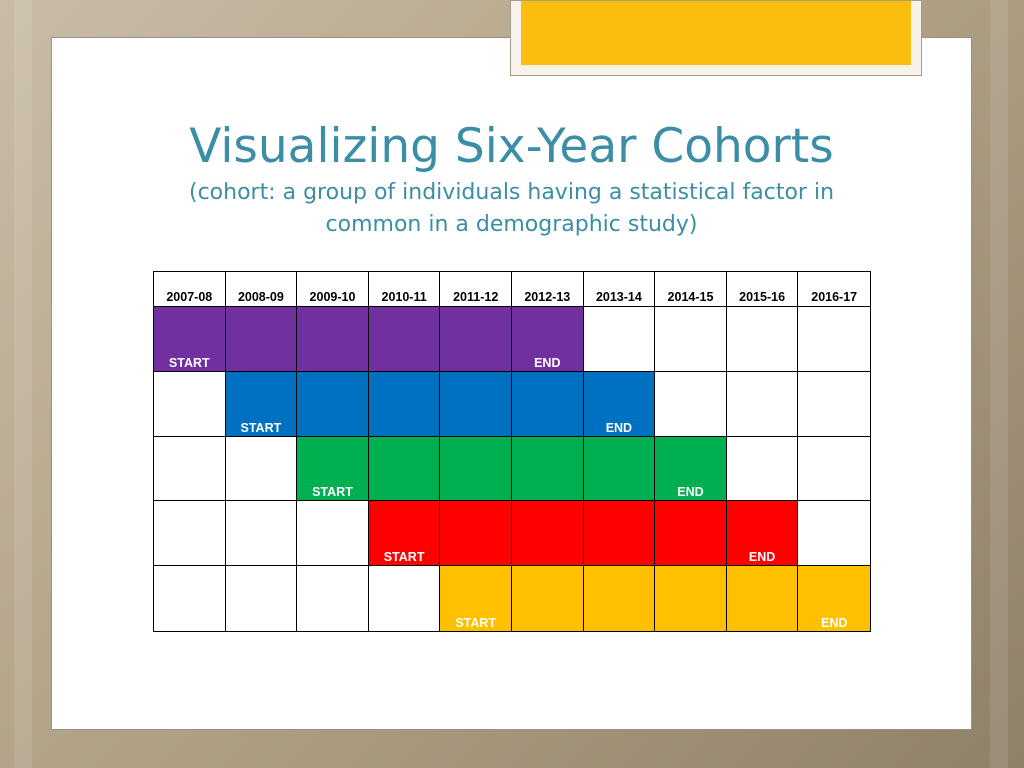  I want to click on year-header: 2014-15, so click(691, 289).